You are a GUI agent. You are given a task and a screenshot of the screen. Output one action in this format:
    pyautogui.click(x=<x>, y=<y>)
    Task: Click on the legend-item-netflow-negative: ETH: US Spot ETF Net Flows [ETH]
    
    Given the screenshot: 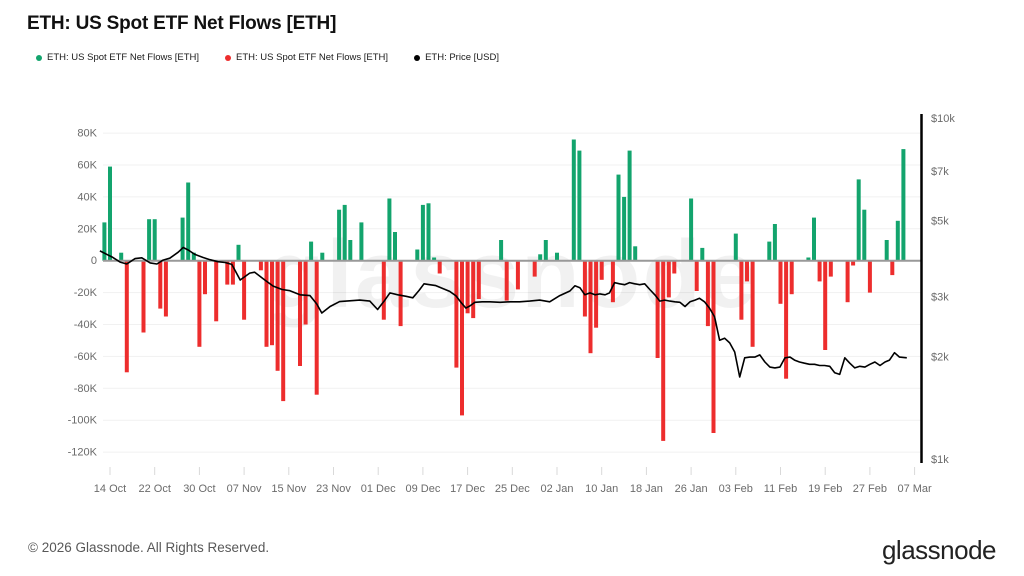 What is the action you would take?
    pyautogui.click(x=306, y=57)
    